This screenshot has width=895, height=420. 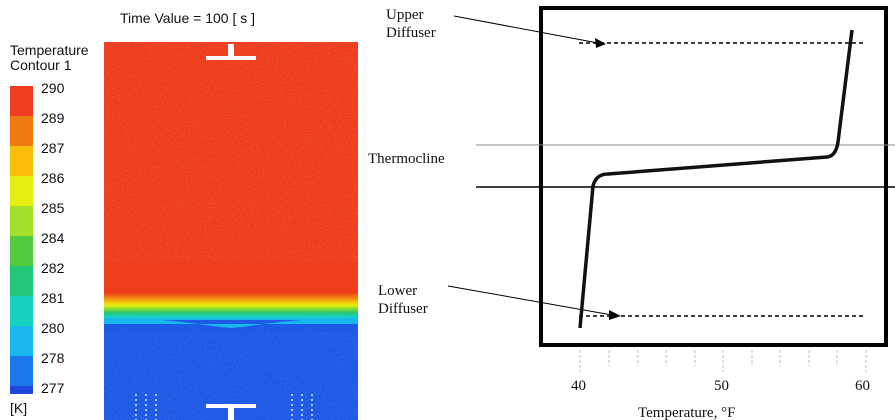 I want to click on lower-diffuser-label-line2: Diffuser, so click(x=403, y=309).